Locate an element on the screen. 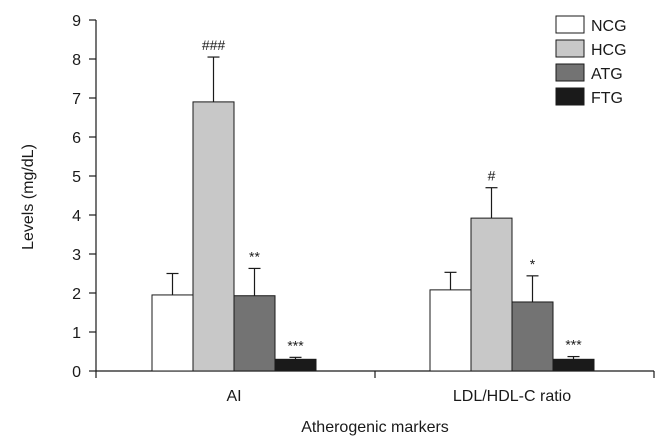 The image size is (662, 439). legend-swatch-ftg is located at coordinates (570, 96).